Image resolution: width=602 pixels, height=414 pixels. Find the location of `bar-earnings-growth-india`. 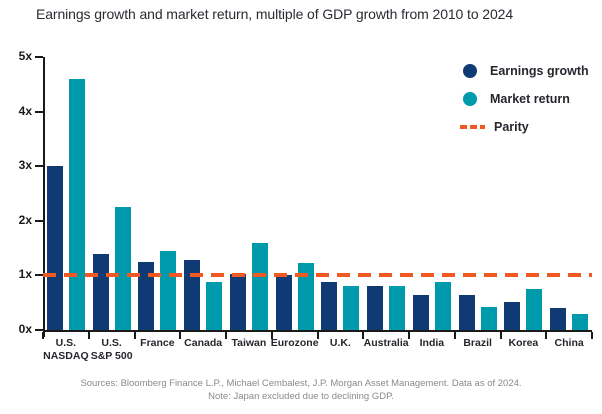

bar-earnings-growth-india is located at coordinates (420, 312).